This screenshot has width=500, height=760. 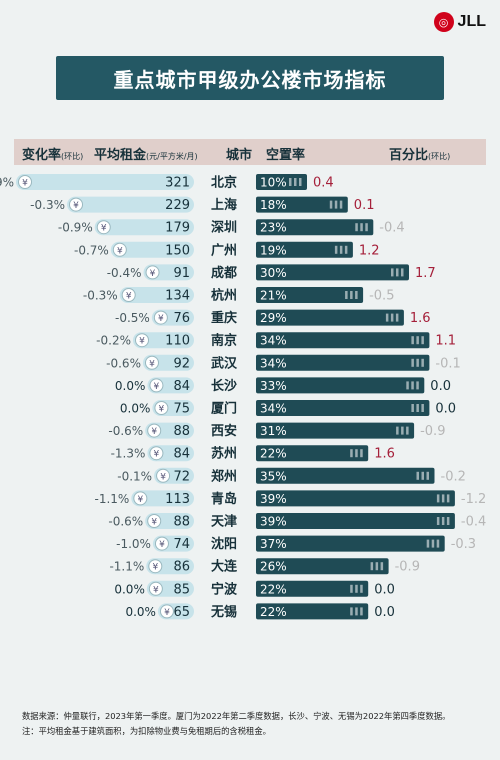 I want to click on percent-change-label: 0.4, so click(x=323, y=183).